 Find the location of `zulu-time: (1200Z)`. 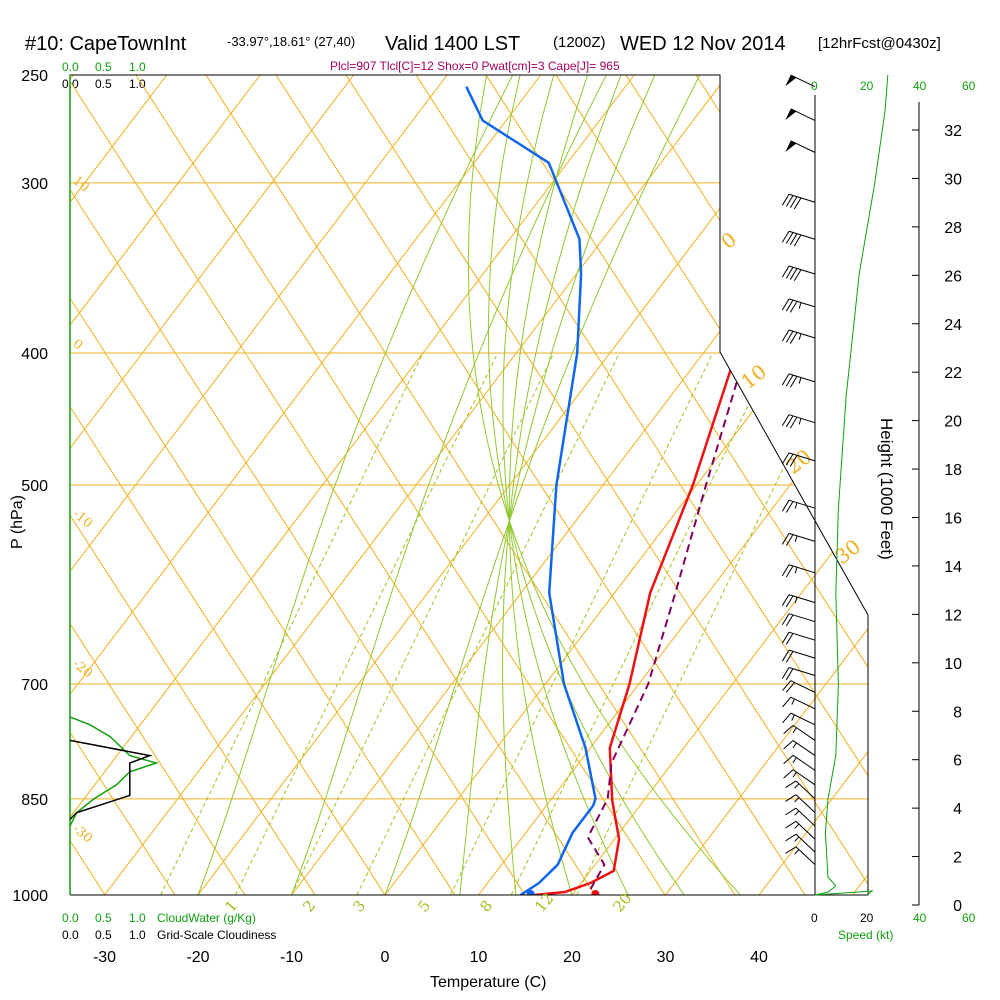

zulu-time: (1200Z) is located at coordinates (579, 42).